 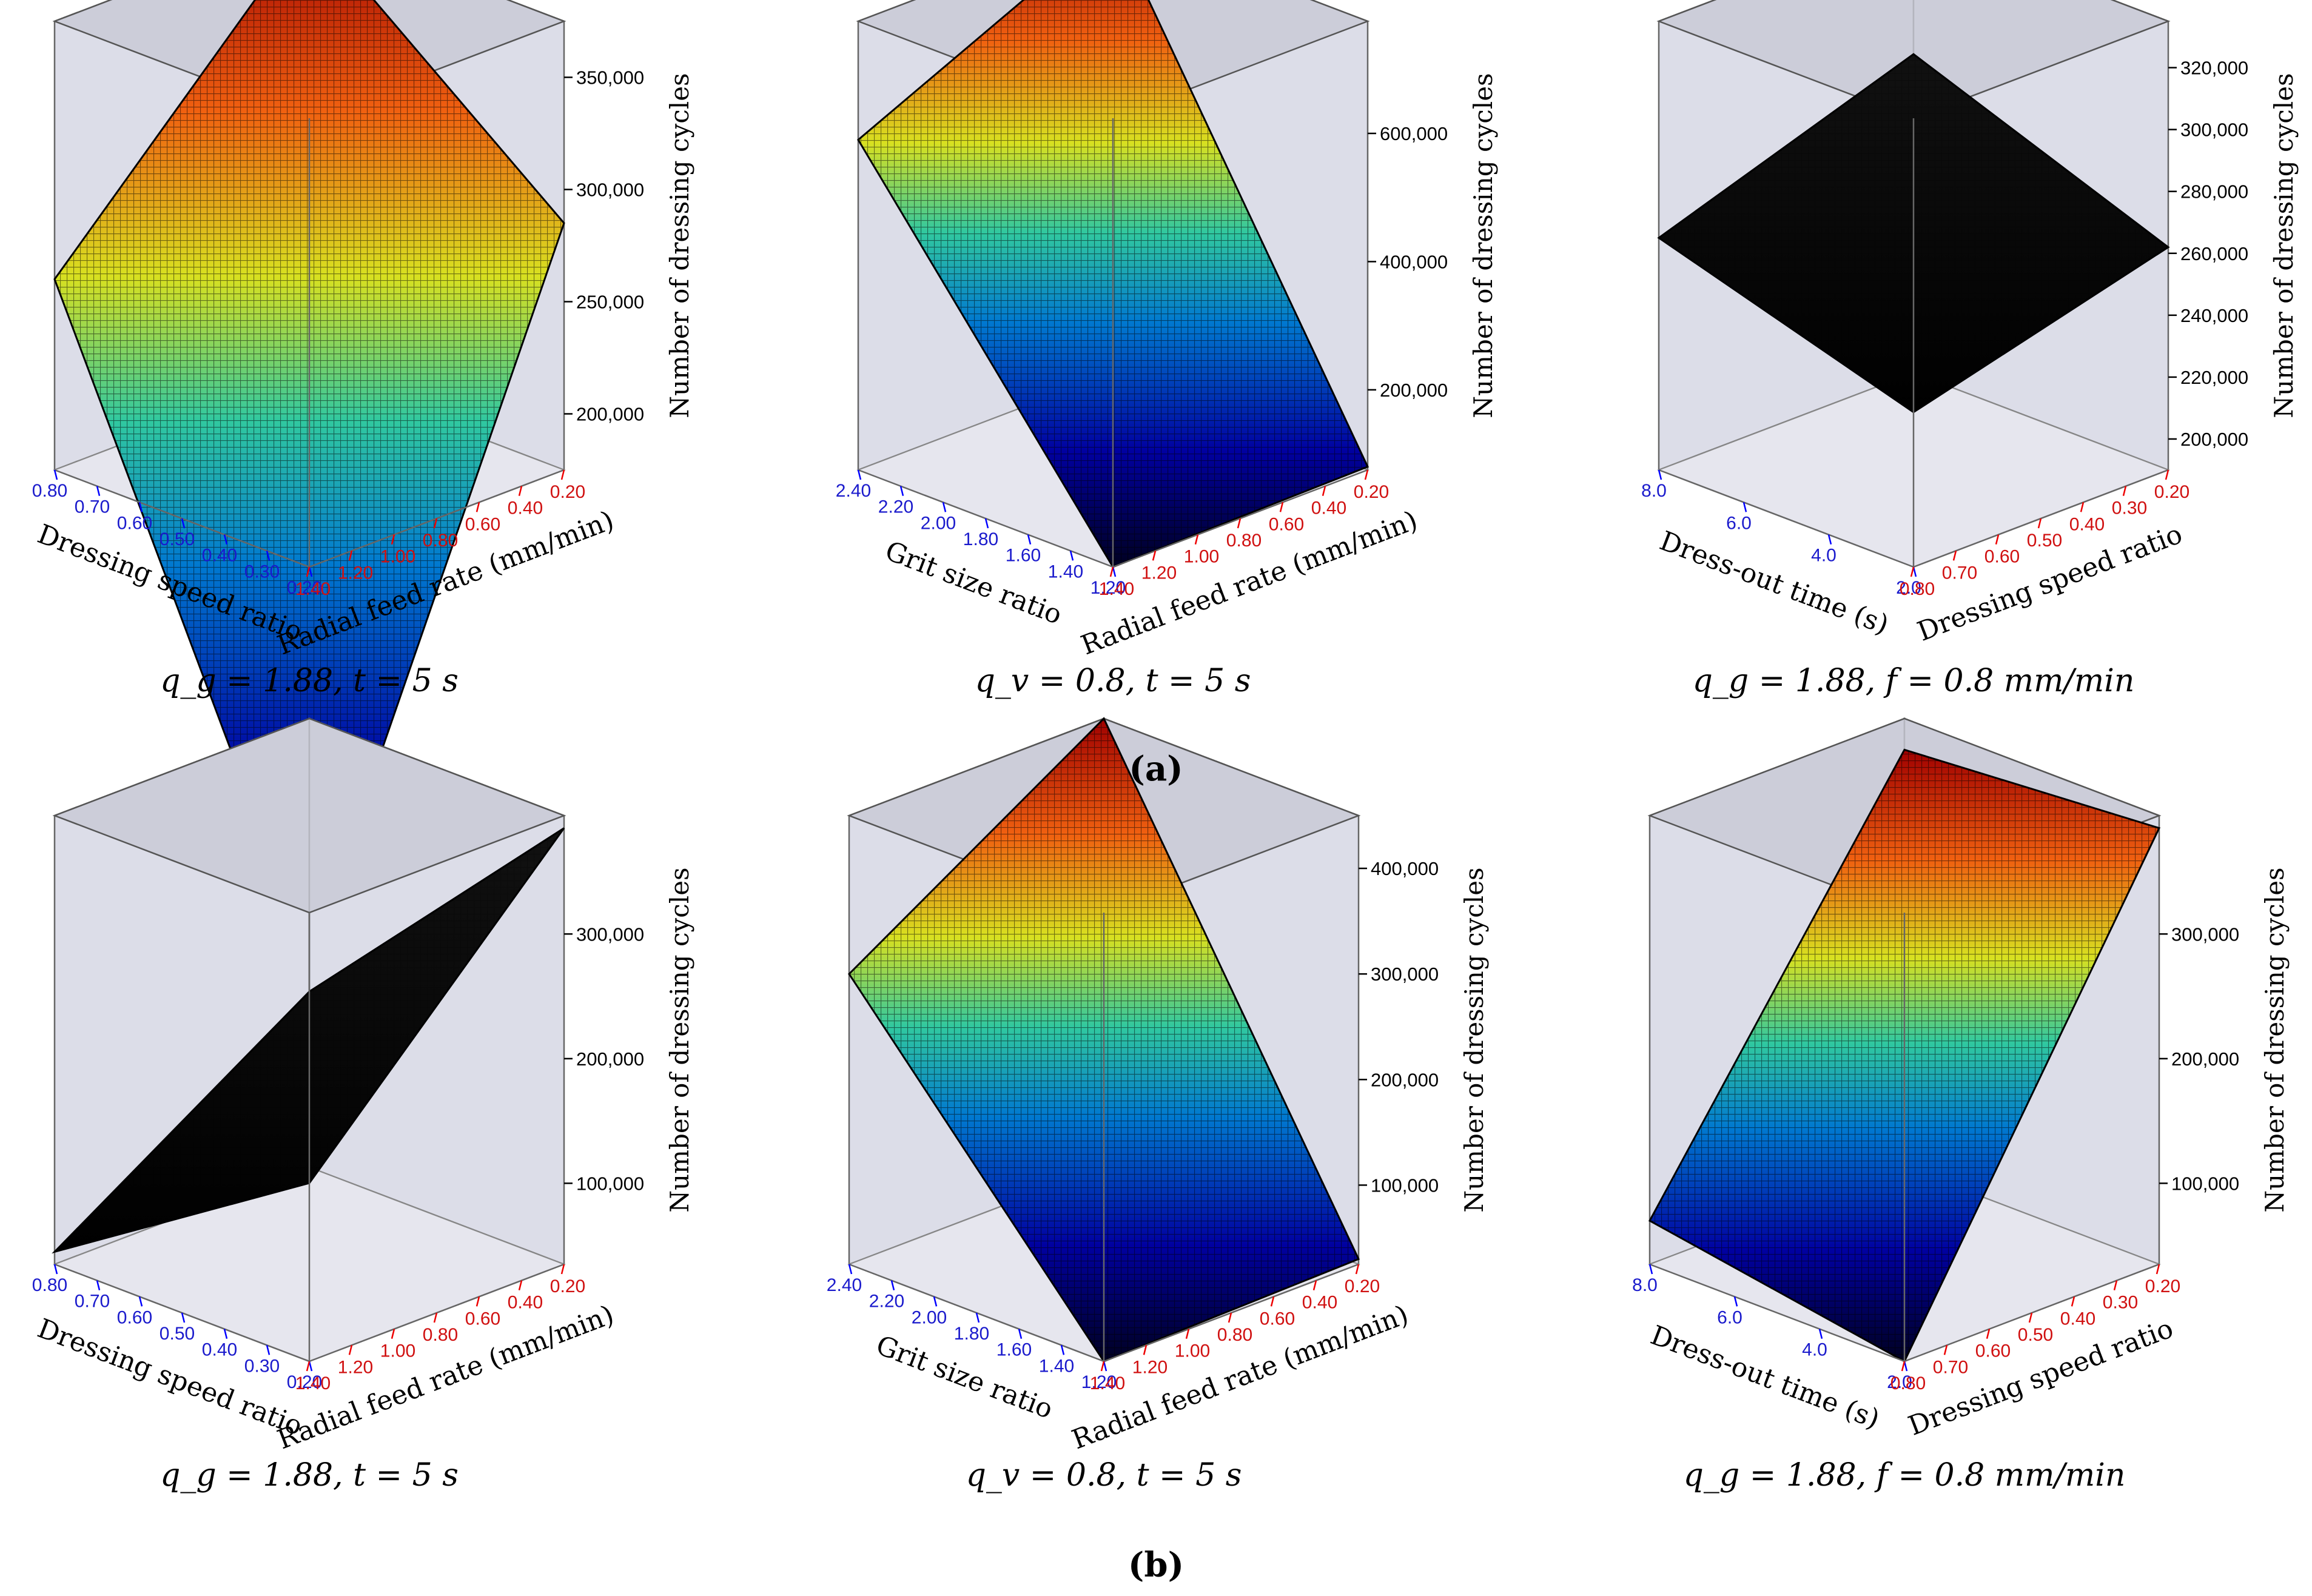 What do you see at coordinates (853, 491) in the screenshot?
I see `x-tick-label: 2.40` at bounding box center [853, 491].